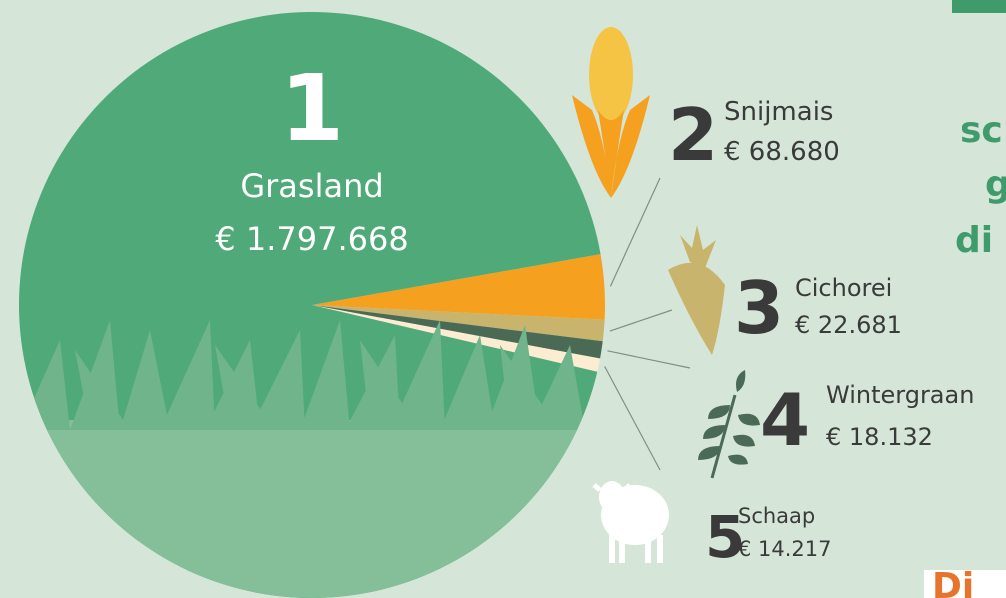 The image size is (1006, 598). I want to click on annotation-fragment: Di, so click(953, 582).